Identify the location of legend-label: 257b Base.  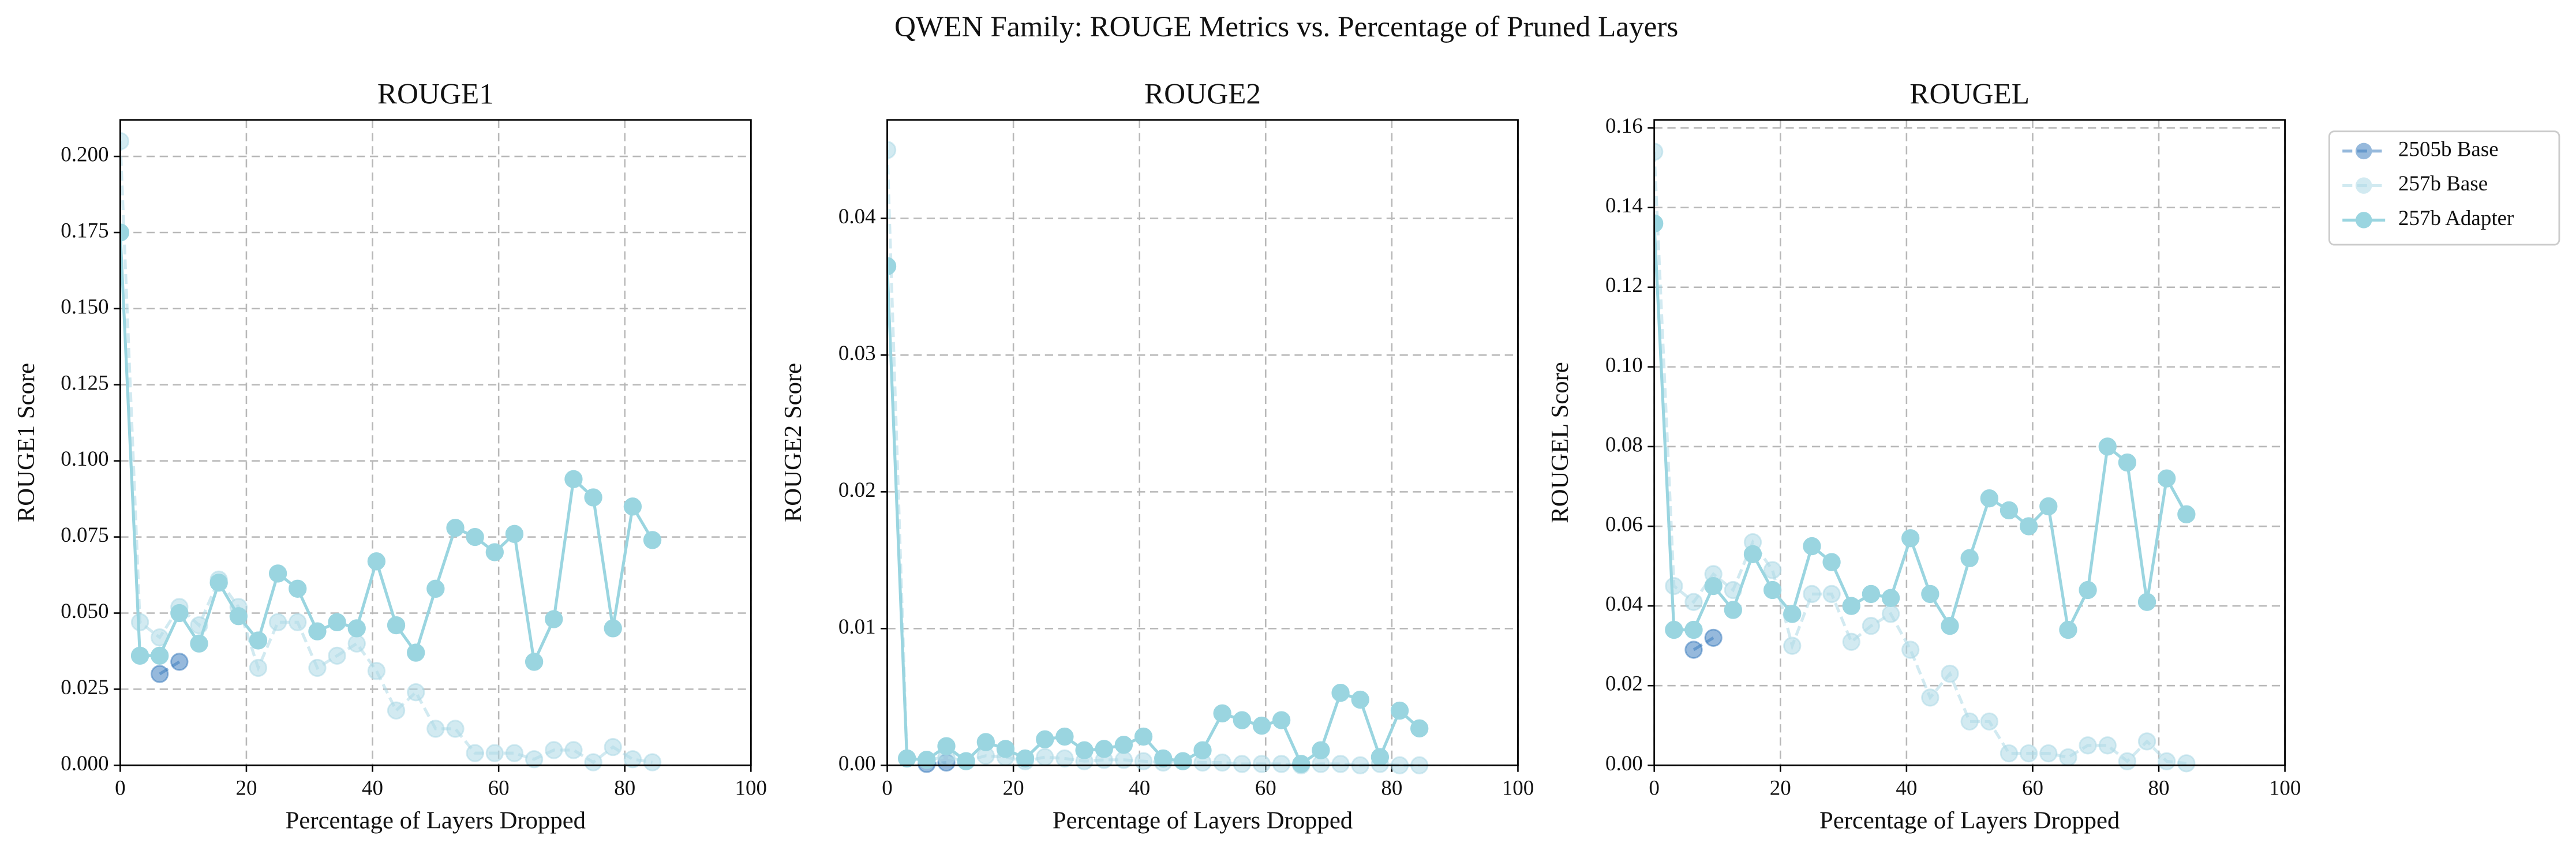
(2443, 184).